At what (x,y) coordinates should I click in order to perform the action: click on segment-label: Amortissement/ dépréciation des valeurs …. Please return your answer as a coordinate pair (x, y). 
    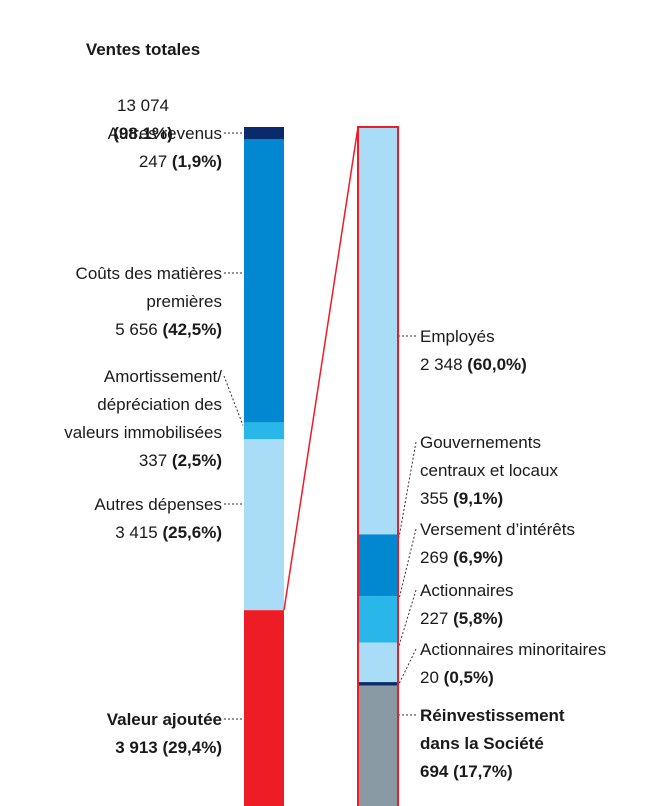
    Looking at the image, I should click on (143, 419).